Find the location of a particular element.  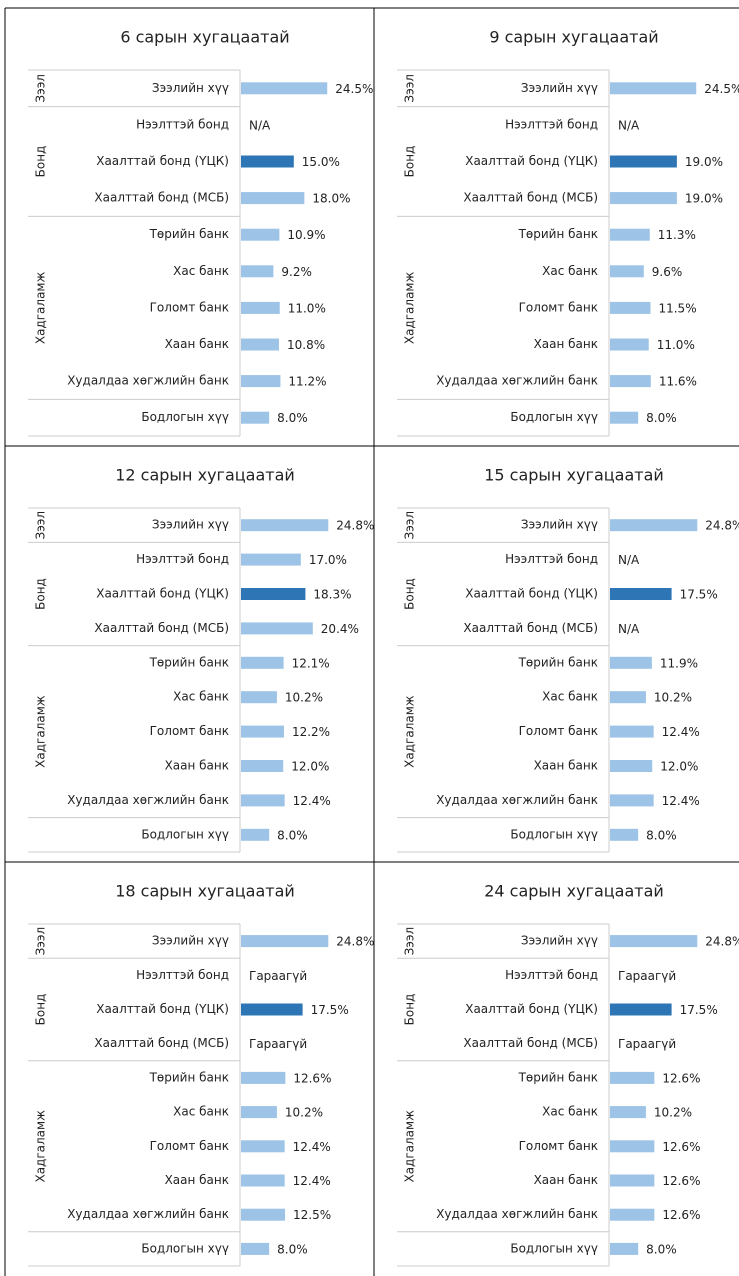

value-label: 19.0% is located at coordinates (704, 199).